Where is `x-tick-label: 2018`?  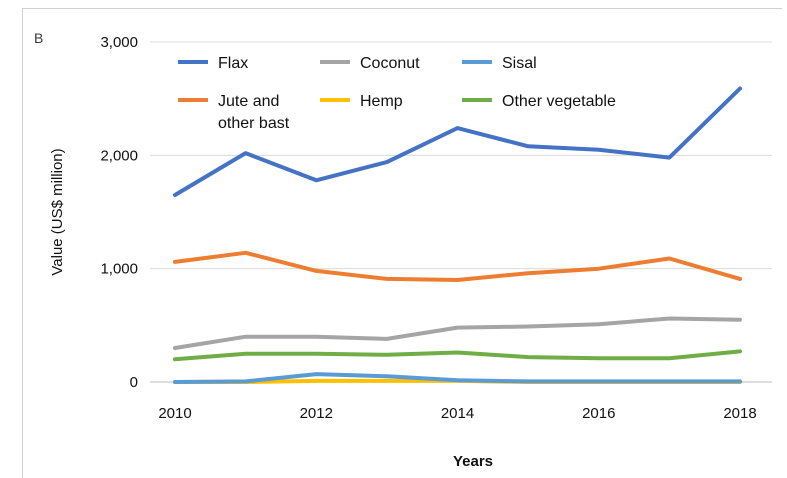
x-tick-label: 2018 is located at coordinates (739, 413).